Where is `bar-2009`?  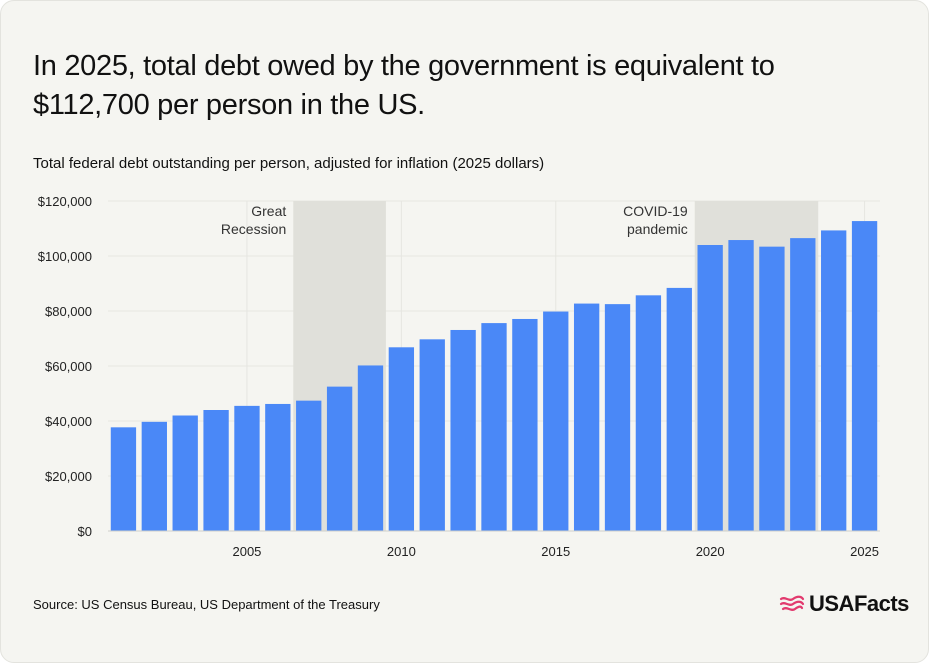 bar-2009 is located at coordinates (370, 448).